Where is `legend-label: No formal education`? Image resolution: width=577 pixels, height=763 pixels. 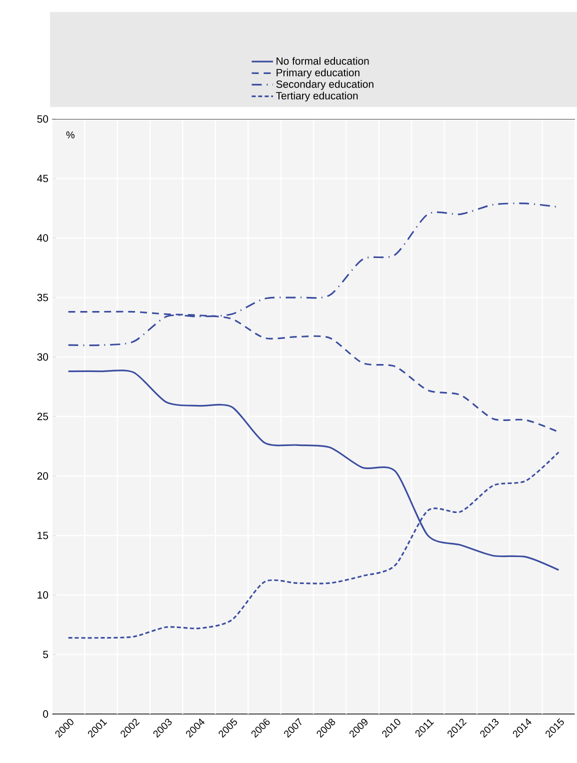 legend-label: No formal education is located at coordinates (322, 61).